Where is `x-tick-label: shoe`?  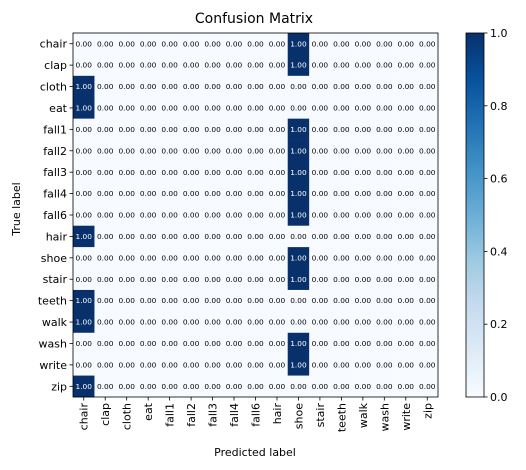 x-tick-label: shoe is located at coordinates (298, 416).